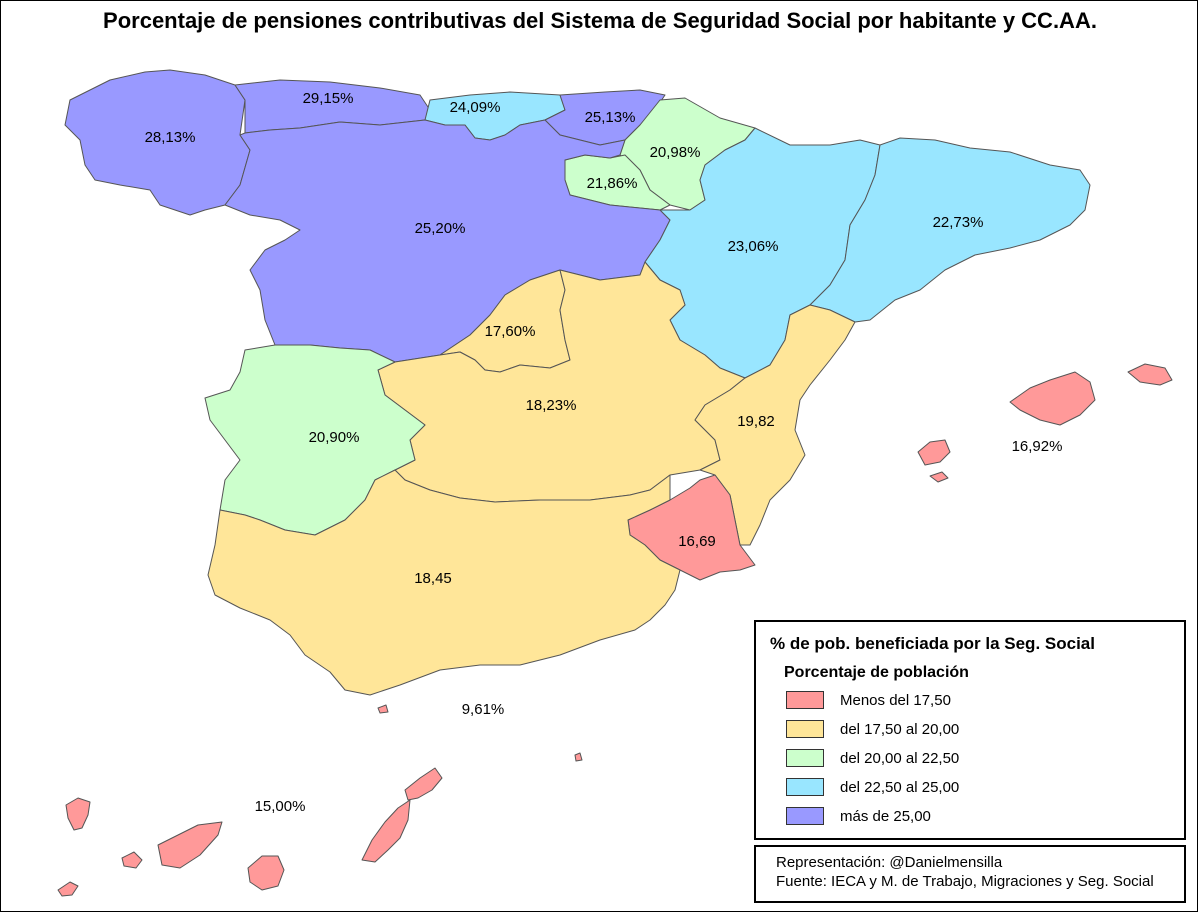 This screenshot has height=914, width=1200. Describe the element at coordinates (932, 643) in the screenshot. I see `legend-title: % de pob. beneficiada por la Seg. Social` at that location.